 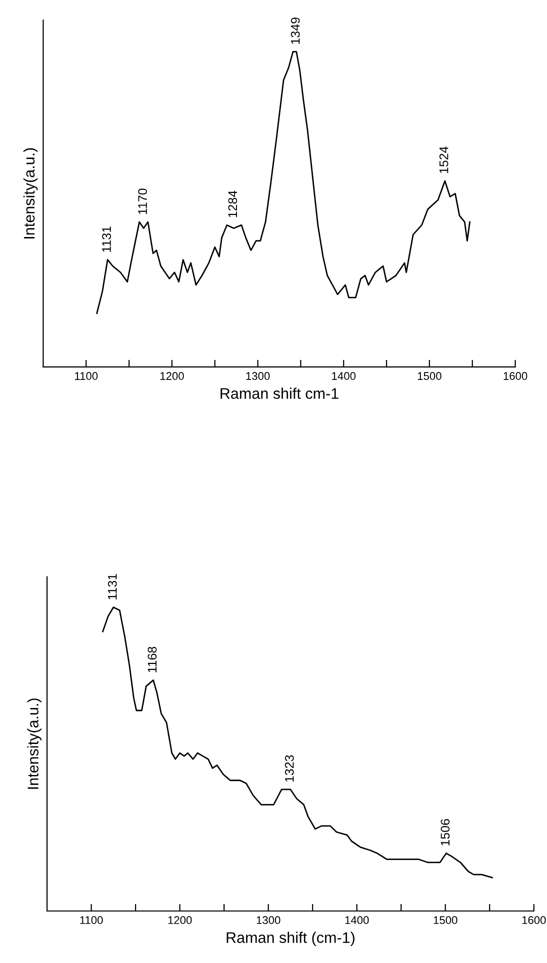 I want to click on x-axis-title: Raman shift cm-1, so click(x=279, y=393).